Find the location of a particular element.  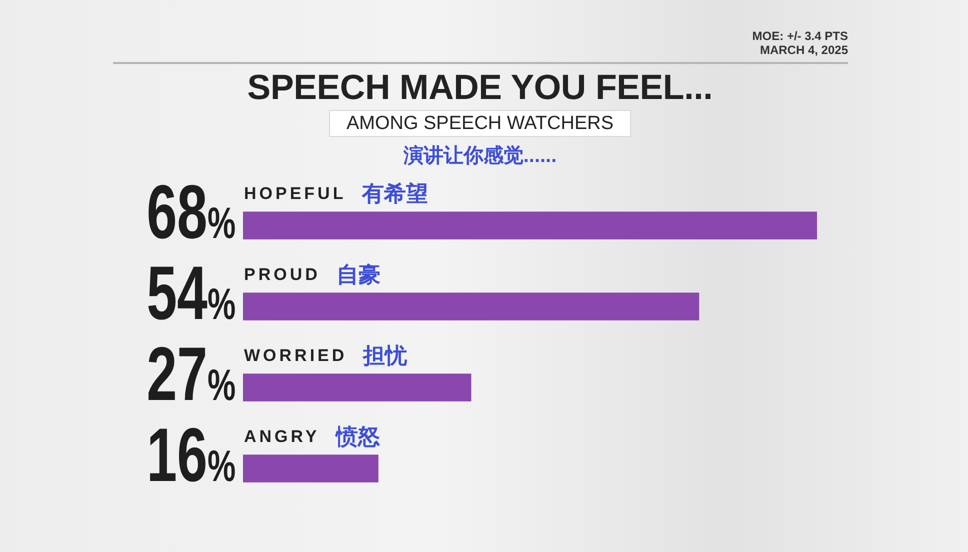

text: MOE: +/- 3.4 PTS is located at coordinates (800, 36).